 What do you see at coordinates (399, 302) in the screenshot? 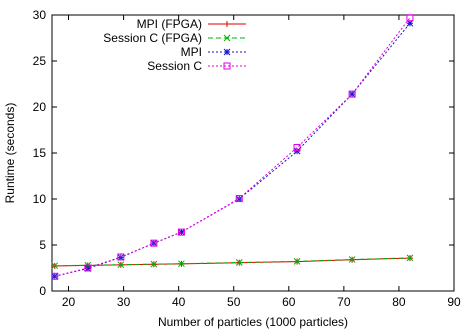
I see `x-tick-label: 80` at bounding box center [399, 302].